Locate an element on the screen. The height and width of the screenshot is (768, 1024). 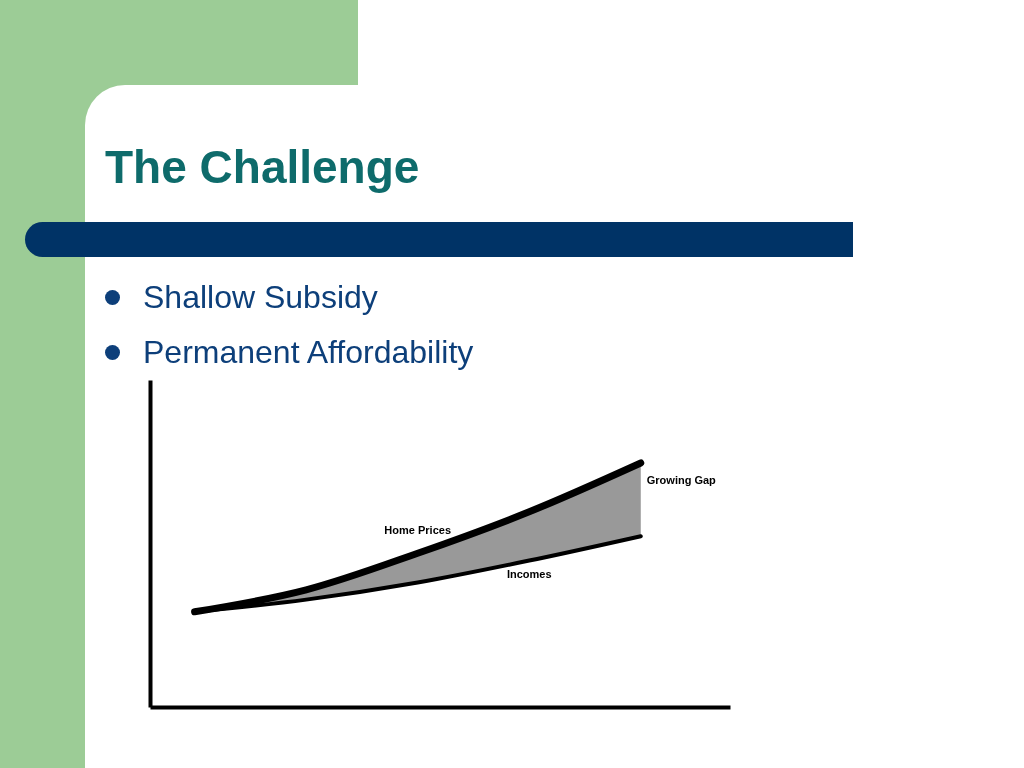
text: Shallow Subsidy is located at coordinates (289, 299).